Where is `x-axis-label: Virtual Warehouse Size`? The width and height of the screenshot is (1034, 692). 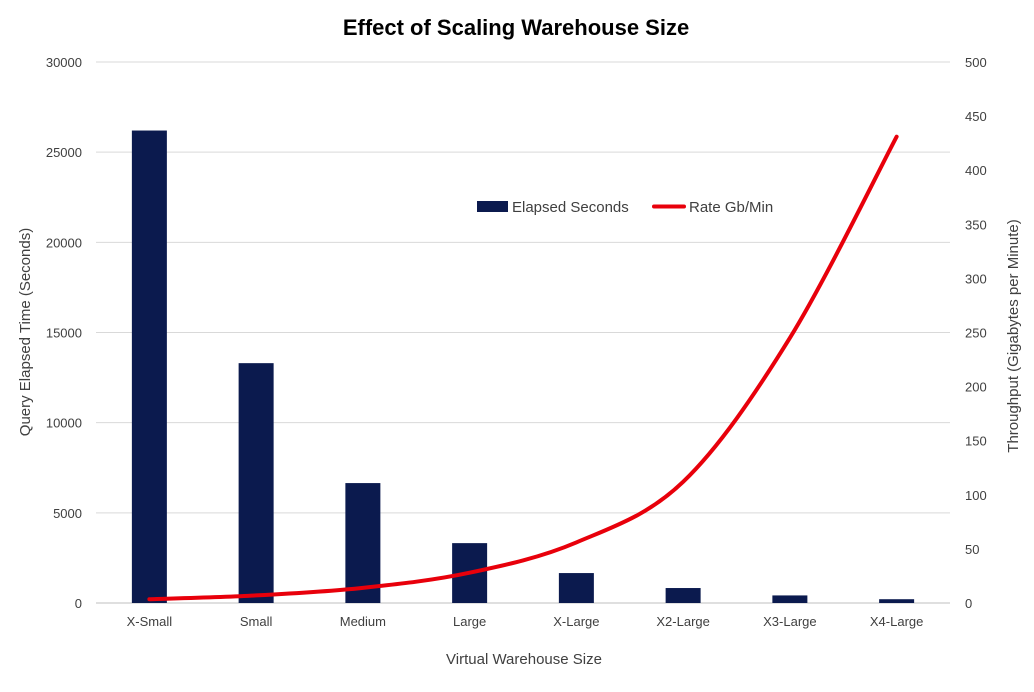
x-axis-label: Virtual Warehouse Size is located at coordinates (524, 659).